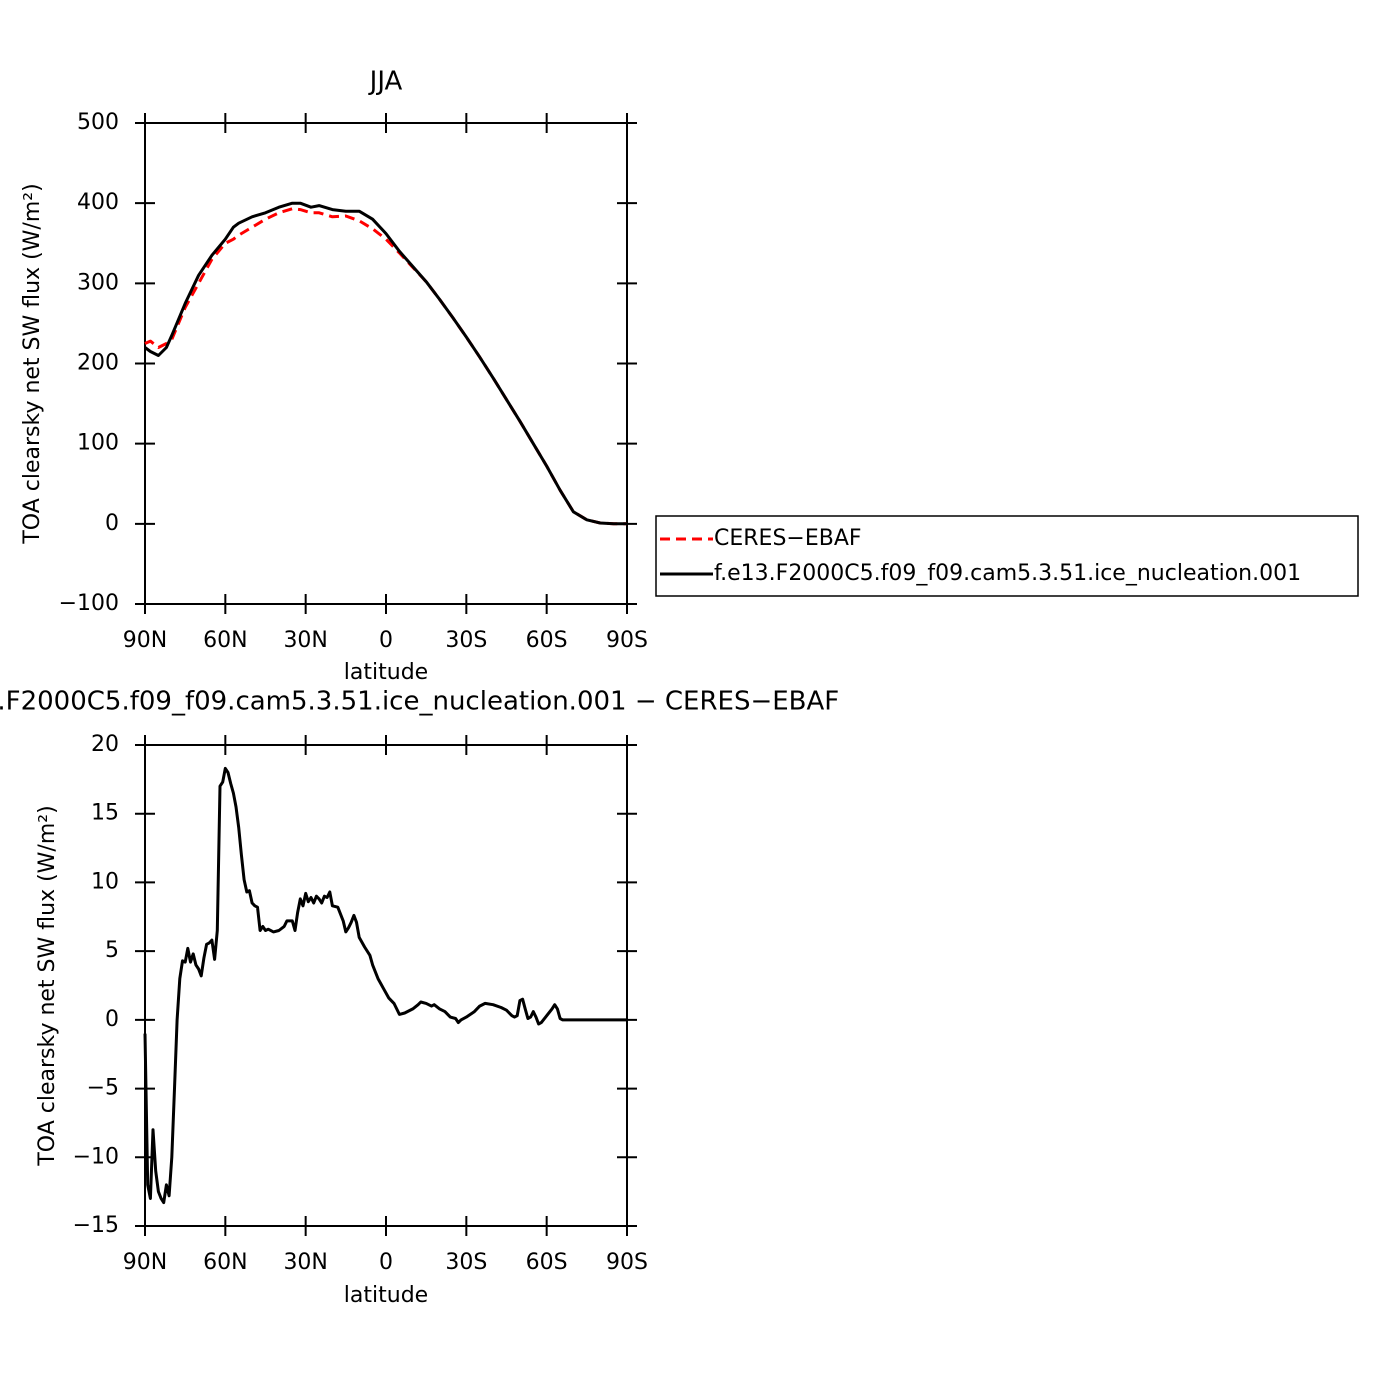  What do you see at coordinates (105, 813) in the screenshot?
I see `y-tick-label: 15` at bounding box center [105, 813].